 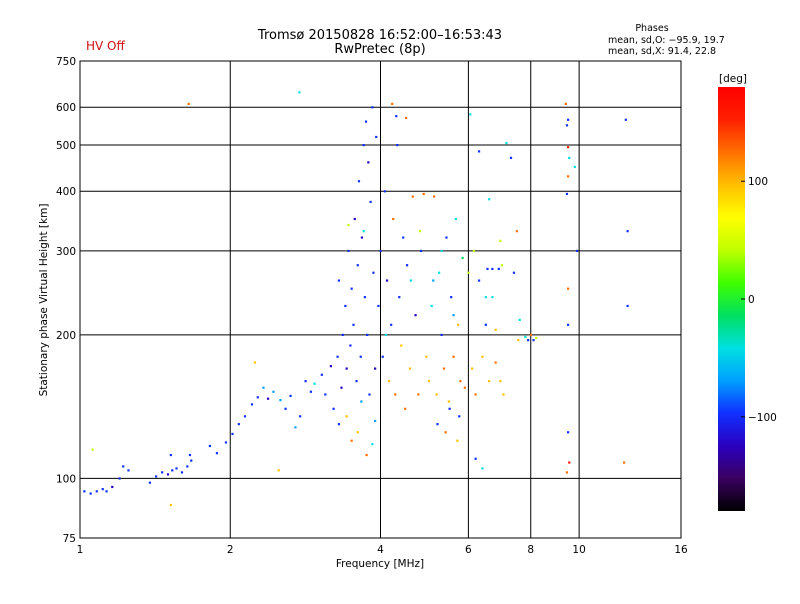 I want to click on phase-stats-o-mode: mean, sd,O: −95.9, 19.7, so click(x=666, y=40).